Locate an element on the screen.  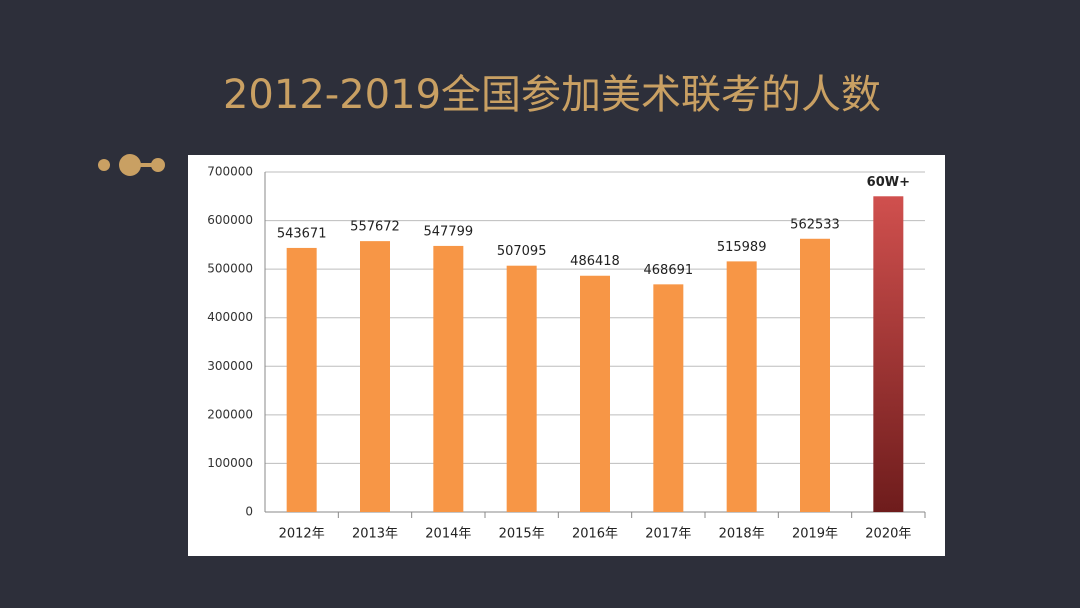
value-label: 543671 is located at coordinates (302, 233).